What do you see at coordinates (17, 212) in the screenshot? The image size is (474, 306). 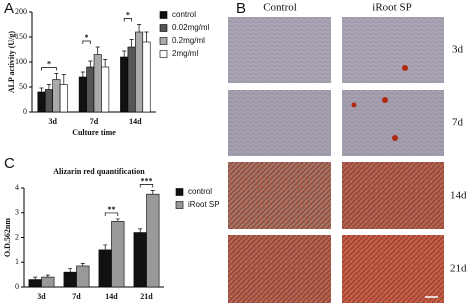 I see `y-tick-label: 3` at bounding box center [17, 212].